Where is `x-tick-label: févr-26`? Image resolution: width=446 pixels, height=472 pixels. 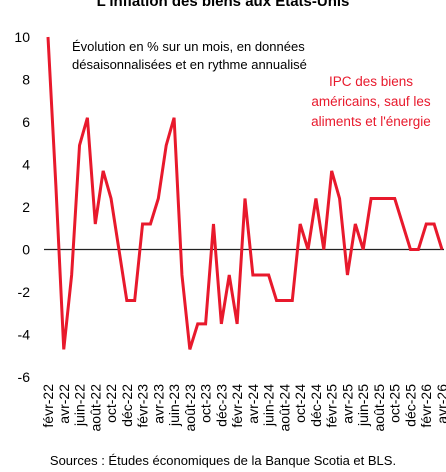 x-tick-label: févr-26 is located at coordinates (426, 406).